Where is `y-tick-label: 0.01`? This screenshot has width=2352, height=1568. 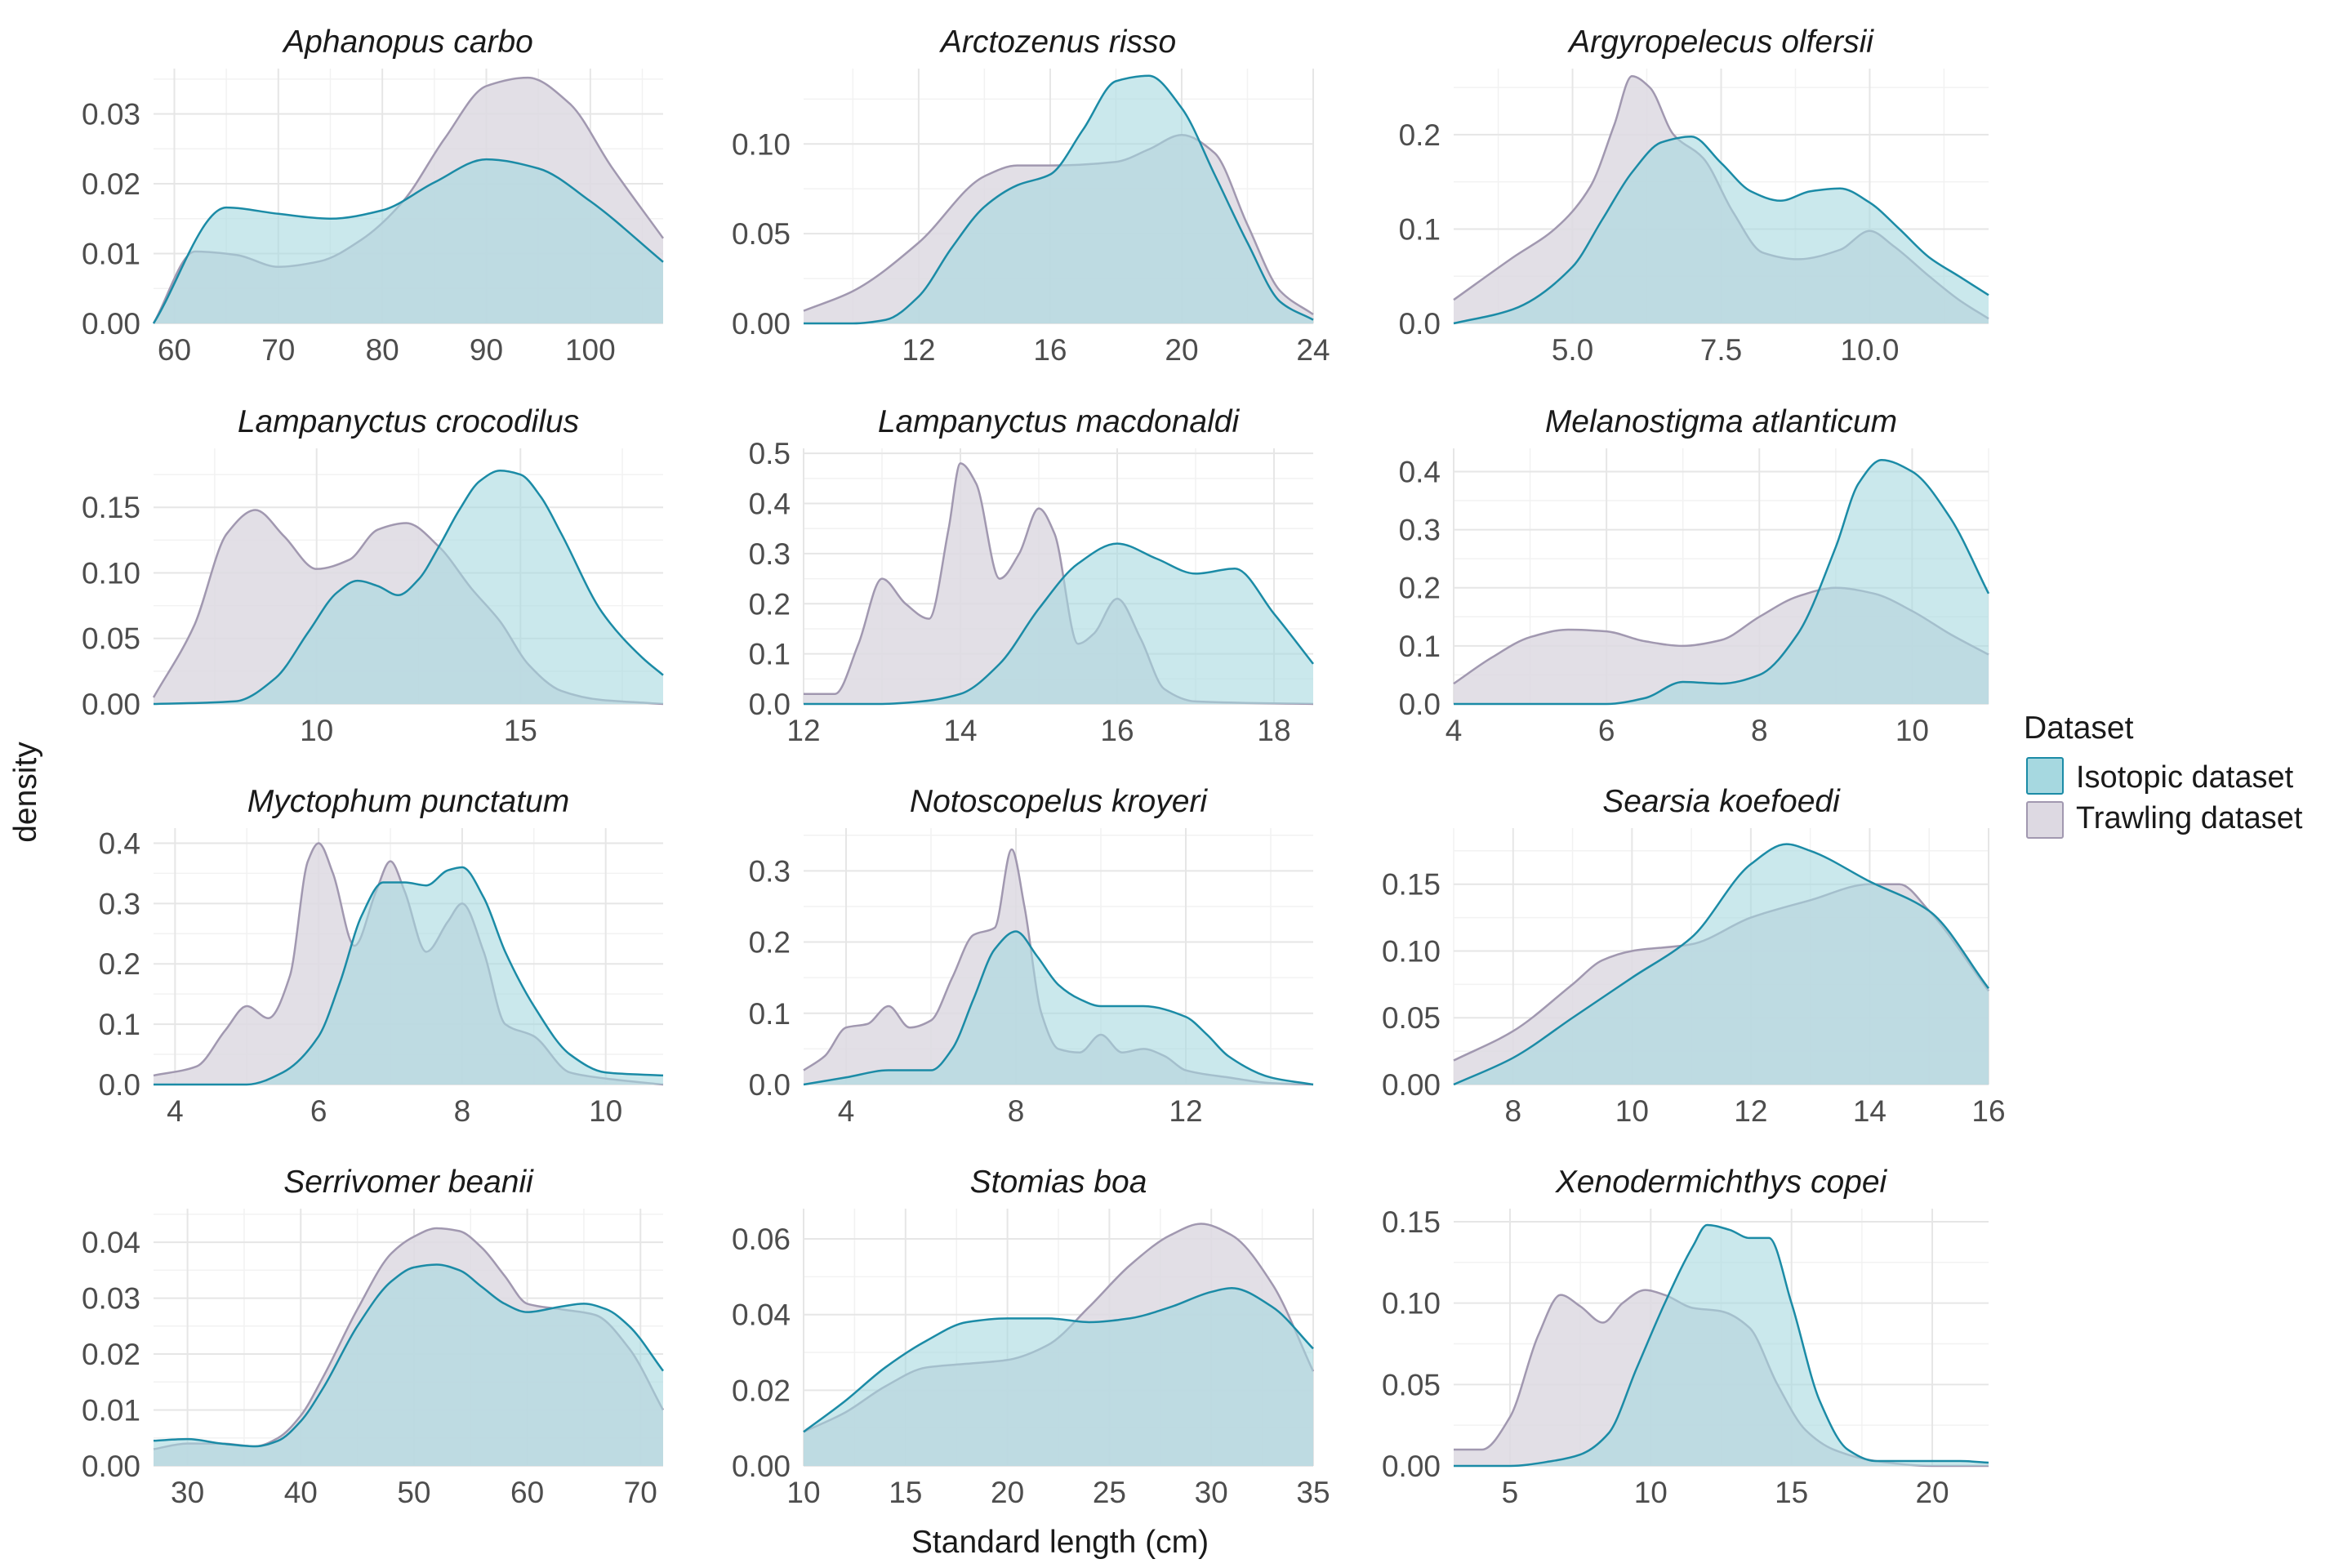
y-tick-label: 0.01 is located at coordinates (111, 1411).